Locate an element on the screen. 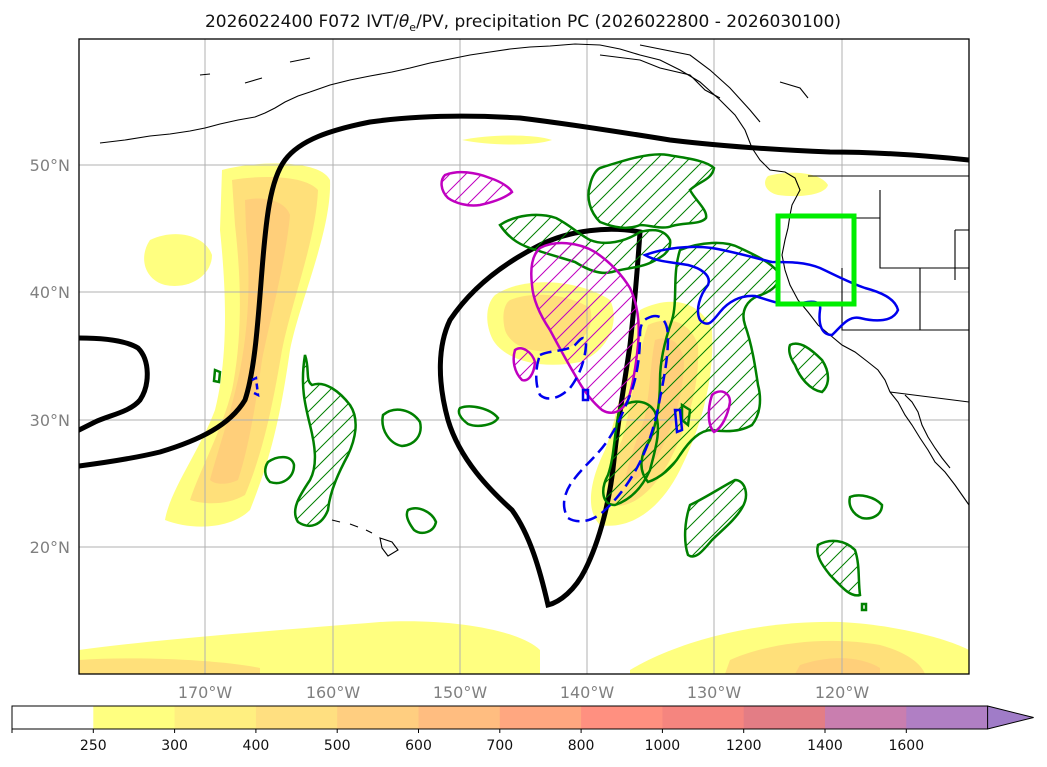  colorbar: 250 300 400 500 600 700 800 1000 1200 1400 1600 is located at coordinates (522, 729).